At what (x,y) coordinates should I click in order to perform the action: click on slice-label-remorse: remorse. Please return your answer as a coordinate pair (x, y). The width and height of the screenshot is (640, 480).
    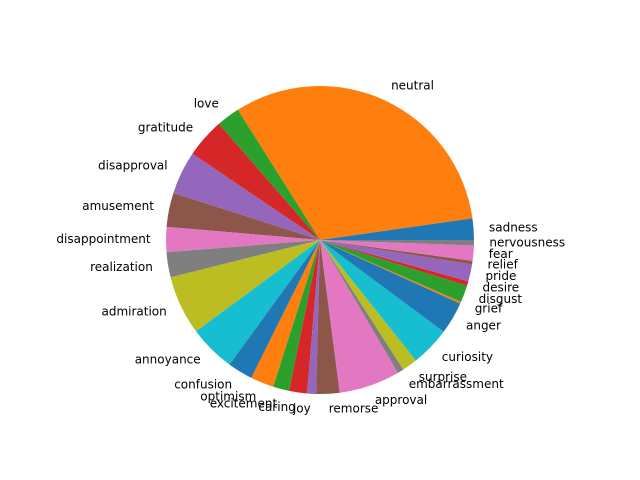
    Looking at the image, I should click on (354, 409).